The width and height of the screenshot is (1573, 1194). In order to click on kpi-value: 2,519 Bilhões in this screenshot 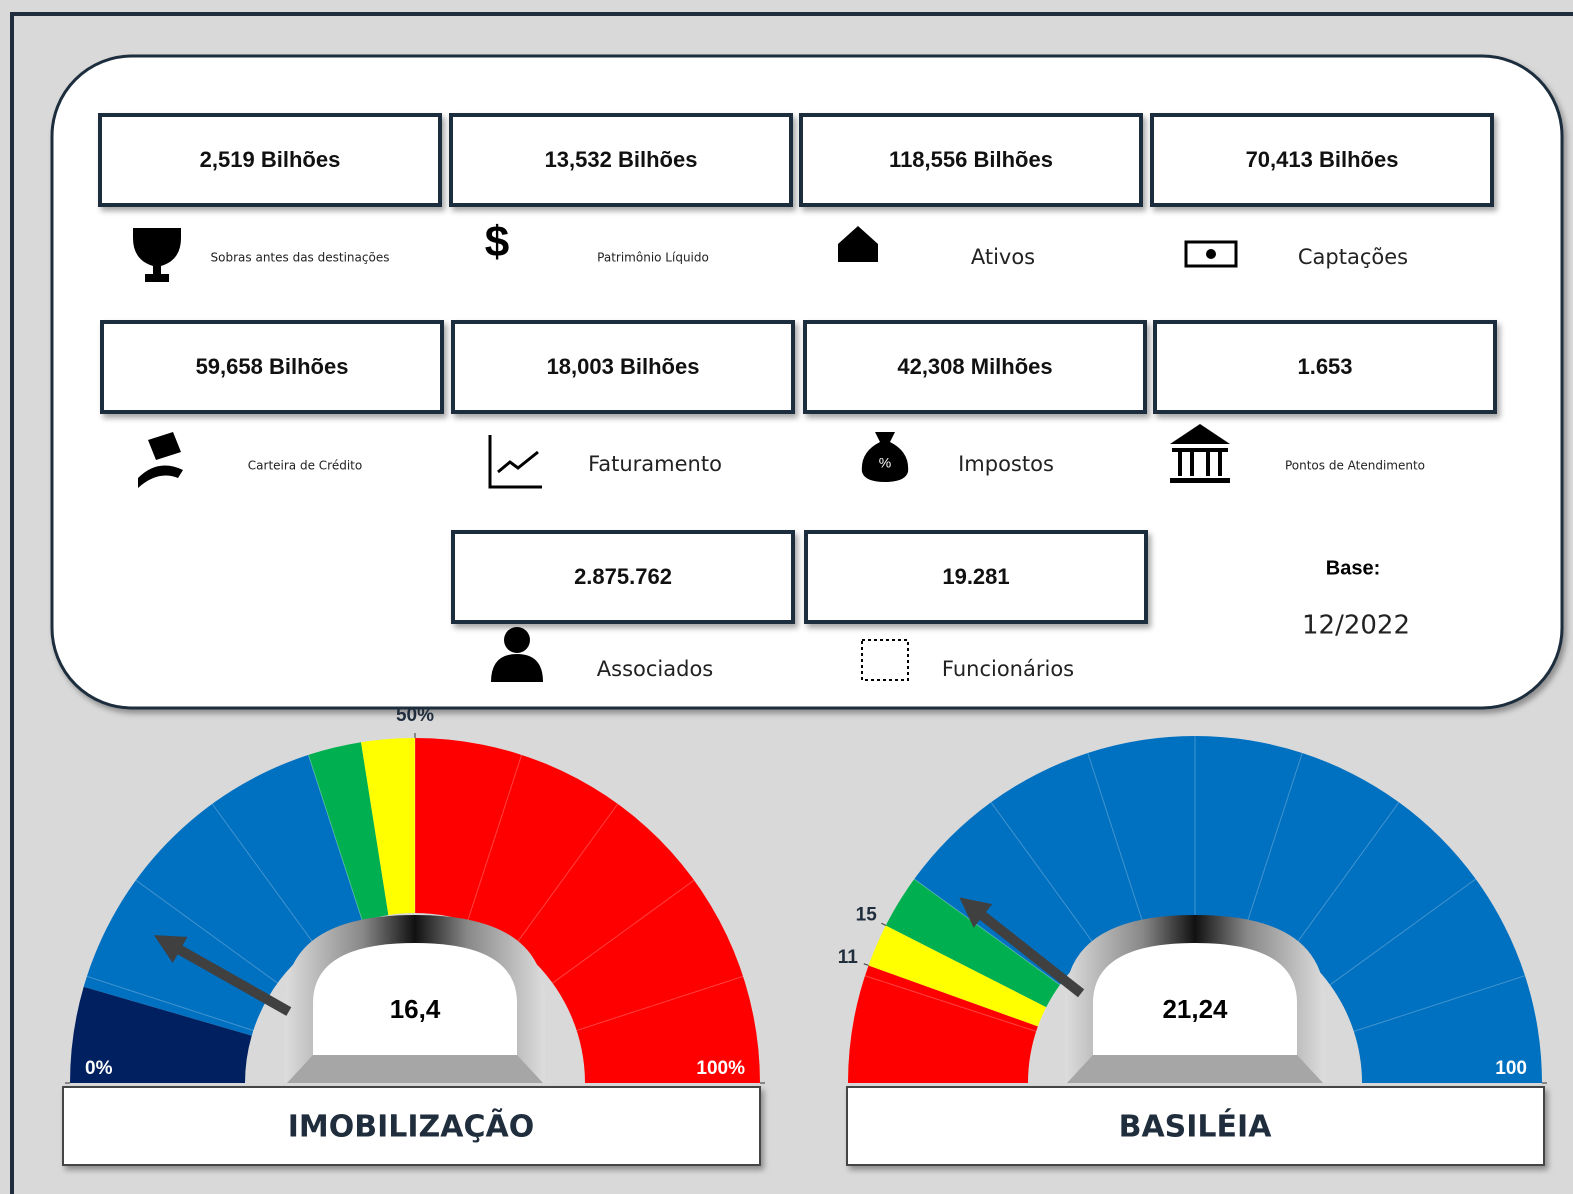, I will do `click(270, 159)`.